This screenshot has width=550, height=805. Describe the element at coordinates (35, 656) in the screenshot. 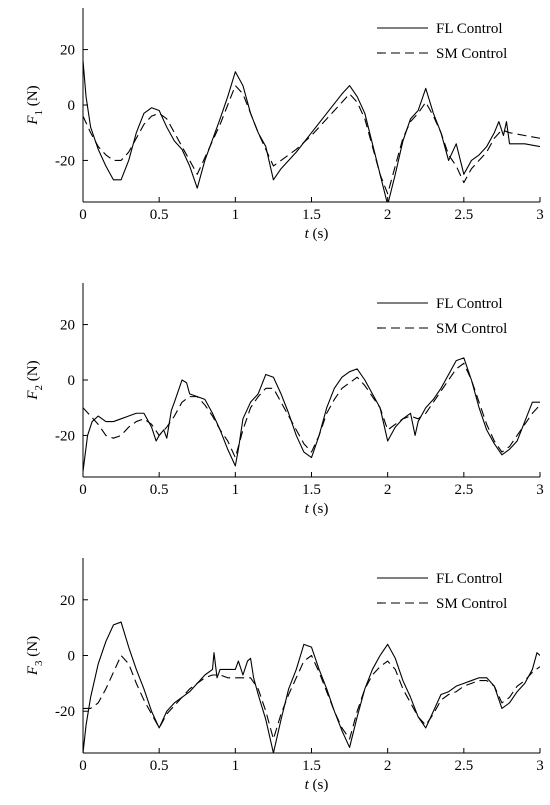

I see `y-axis-label: F3 (N)` at that location.